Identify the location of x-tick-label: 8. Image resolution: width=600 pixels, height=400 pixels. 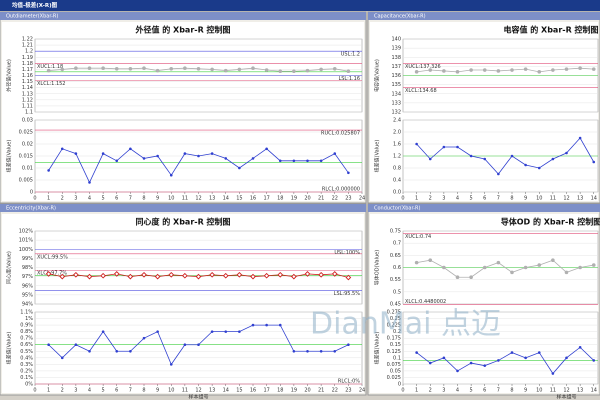
(143, 391).